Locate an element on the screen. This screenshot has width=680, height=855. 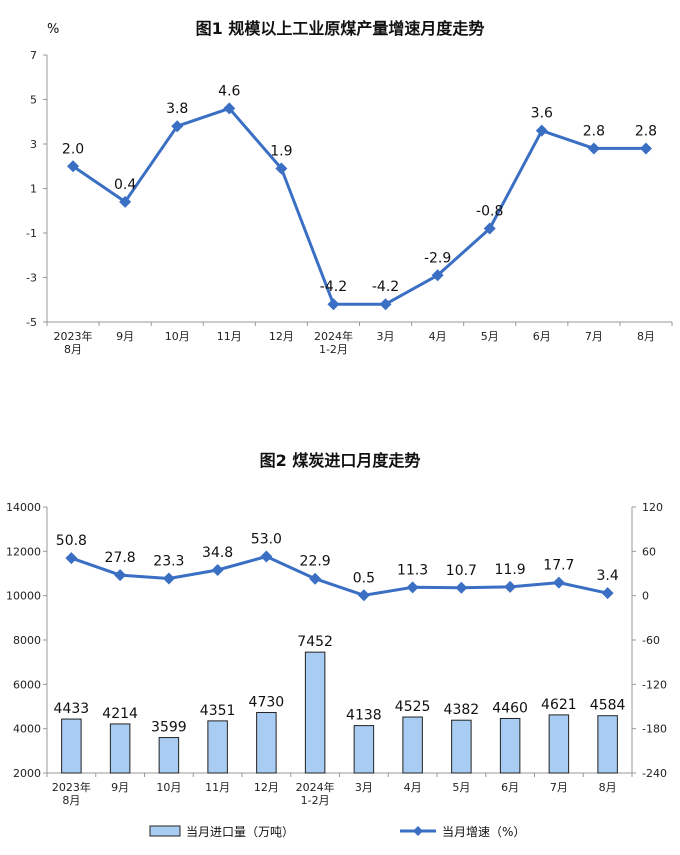
chart2-title: 图2 煤炭进口月度走势 is located at coordinates (340, 460).